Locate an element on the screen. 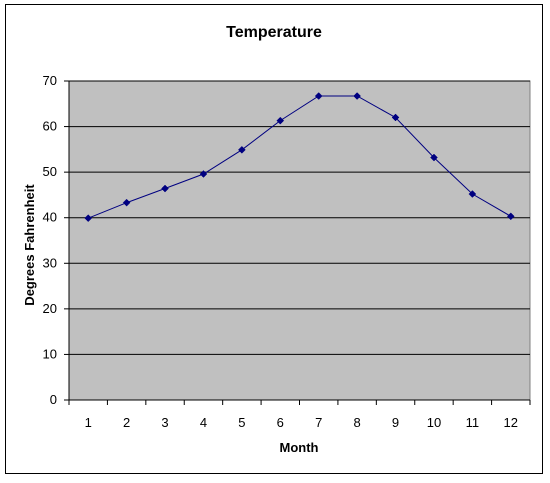 This screenshot has width=550, height=483. x-axis-label: Month is located at coordinates (299, 447).